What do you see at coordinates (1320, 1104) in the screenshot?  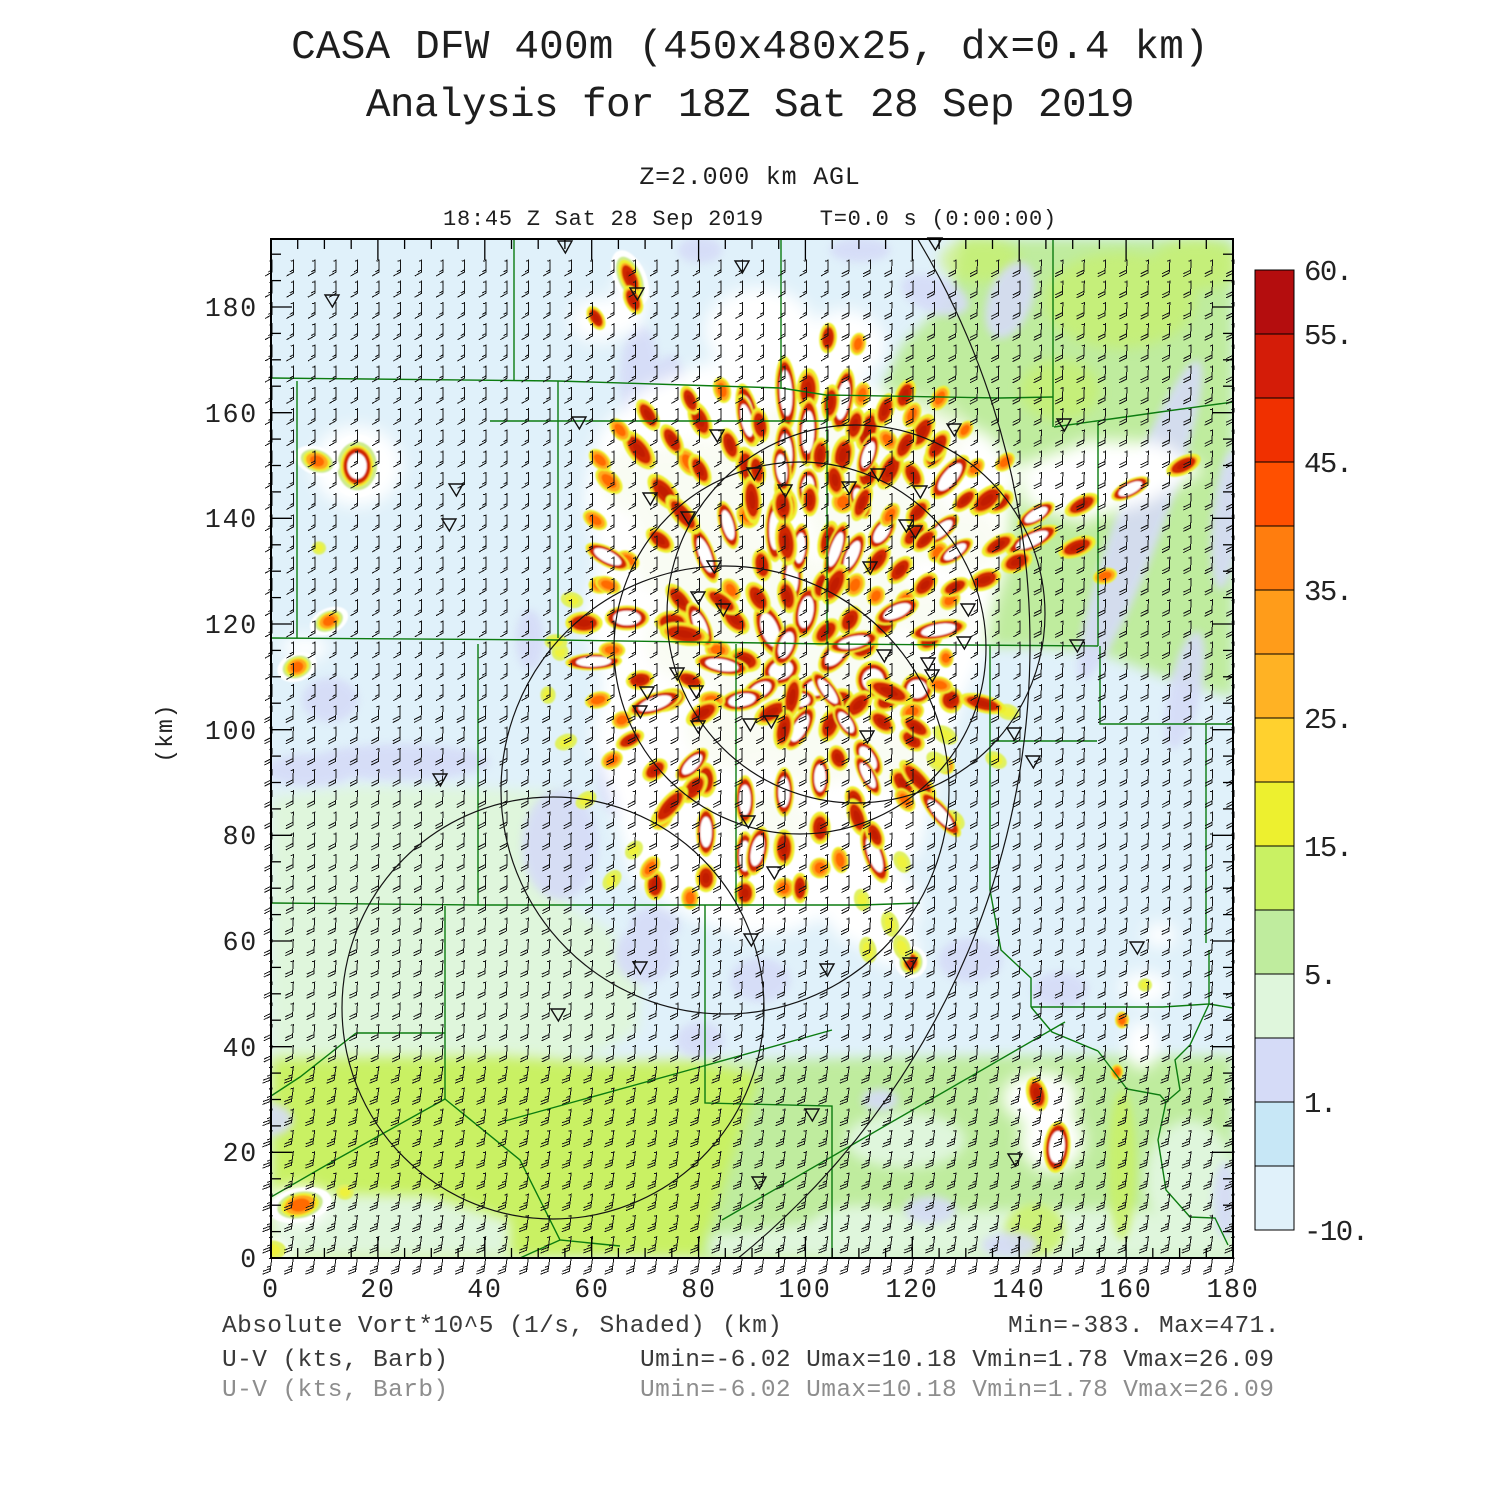 I see `svg-text: 1.` at bounding box center [1320, 1104].